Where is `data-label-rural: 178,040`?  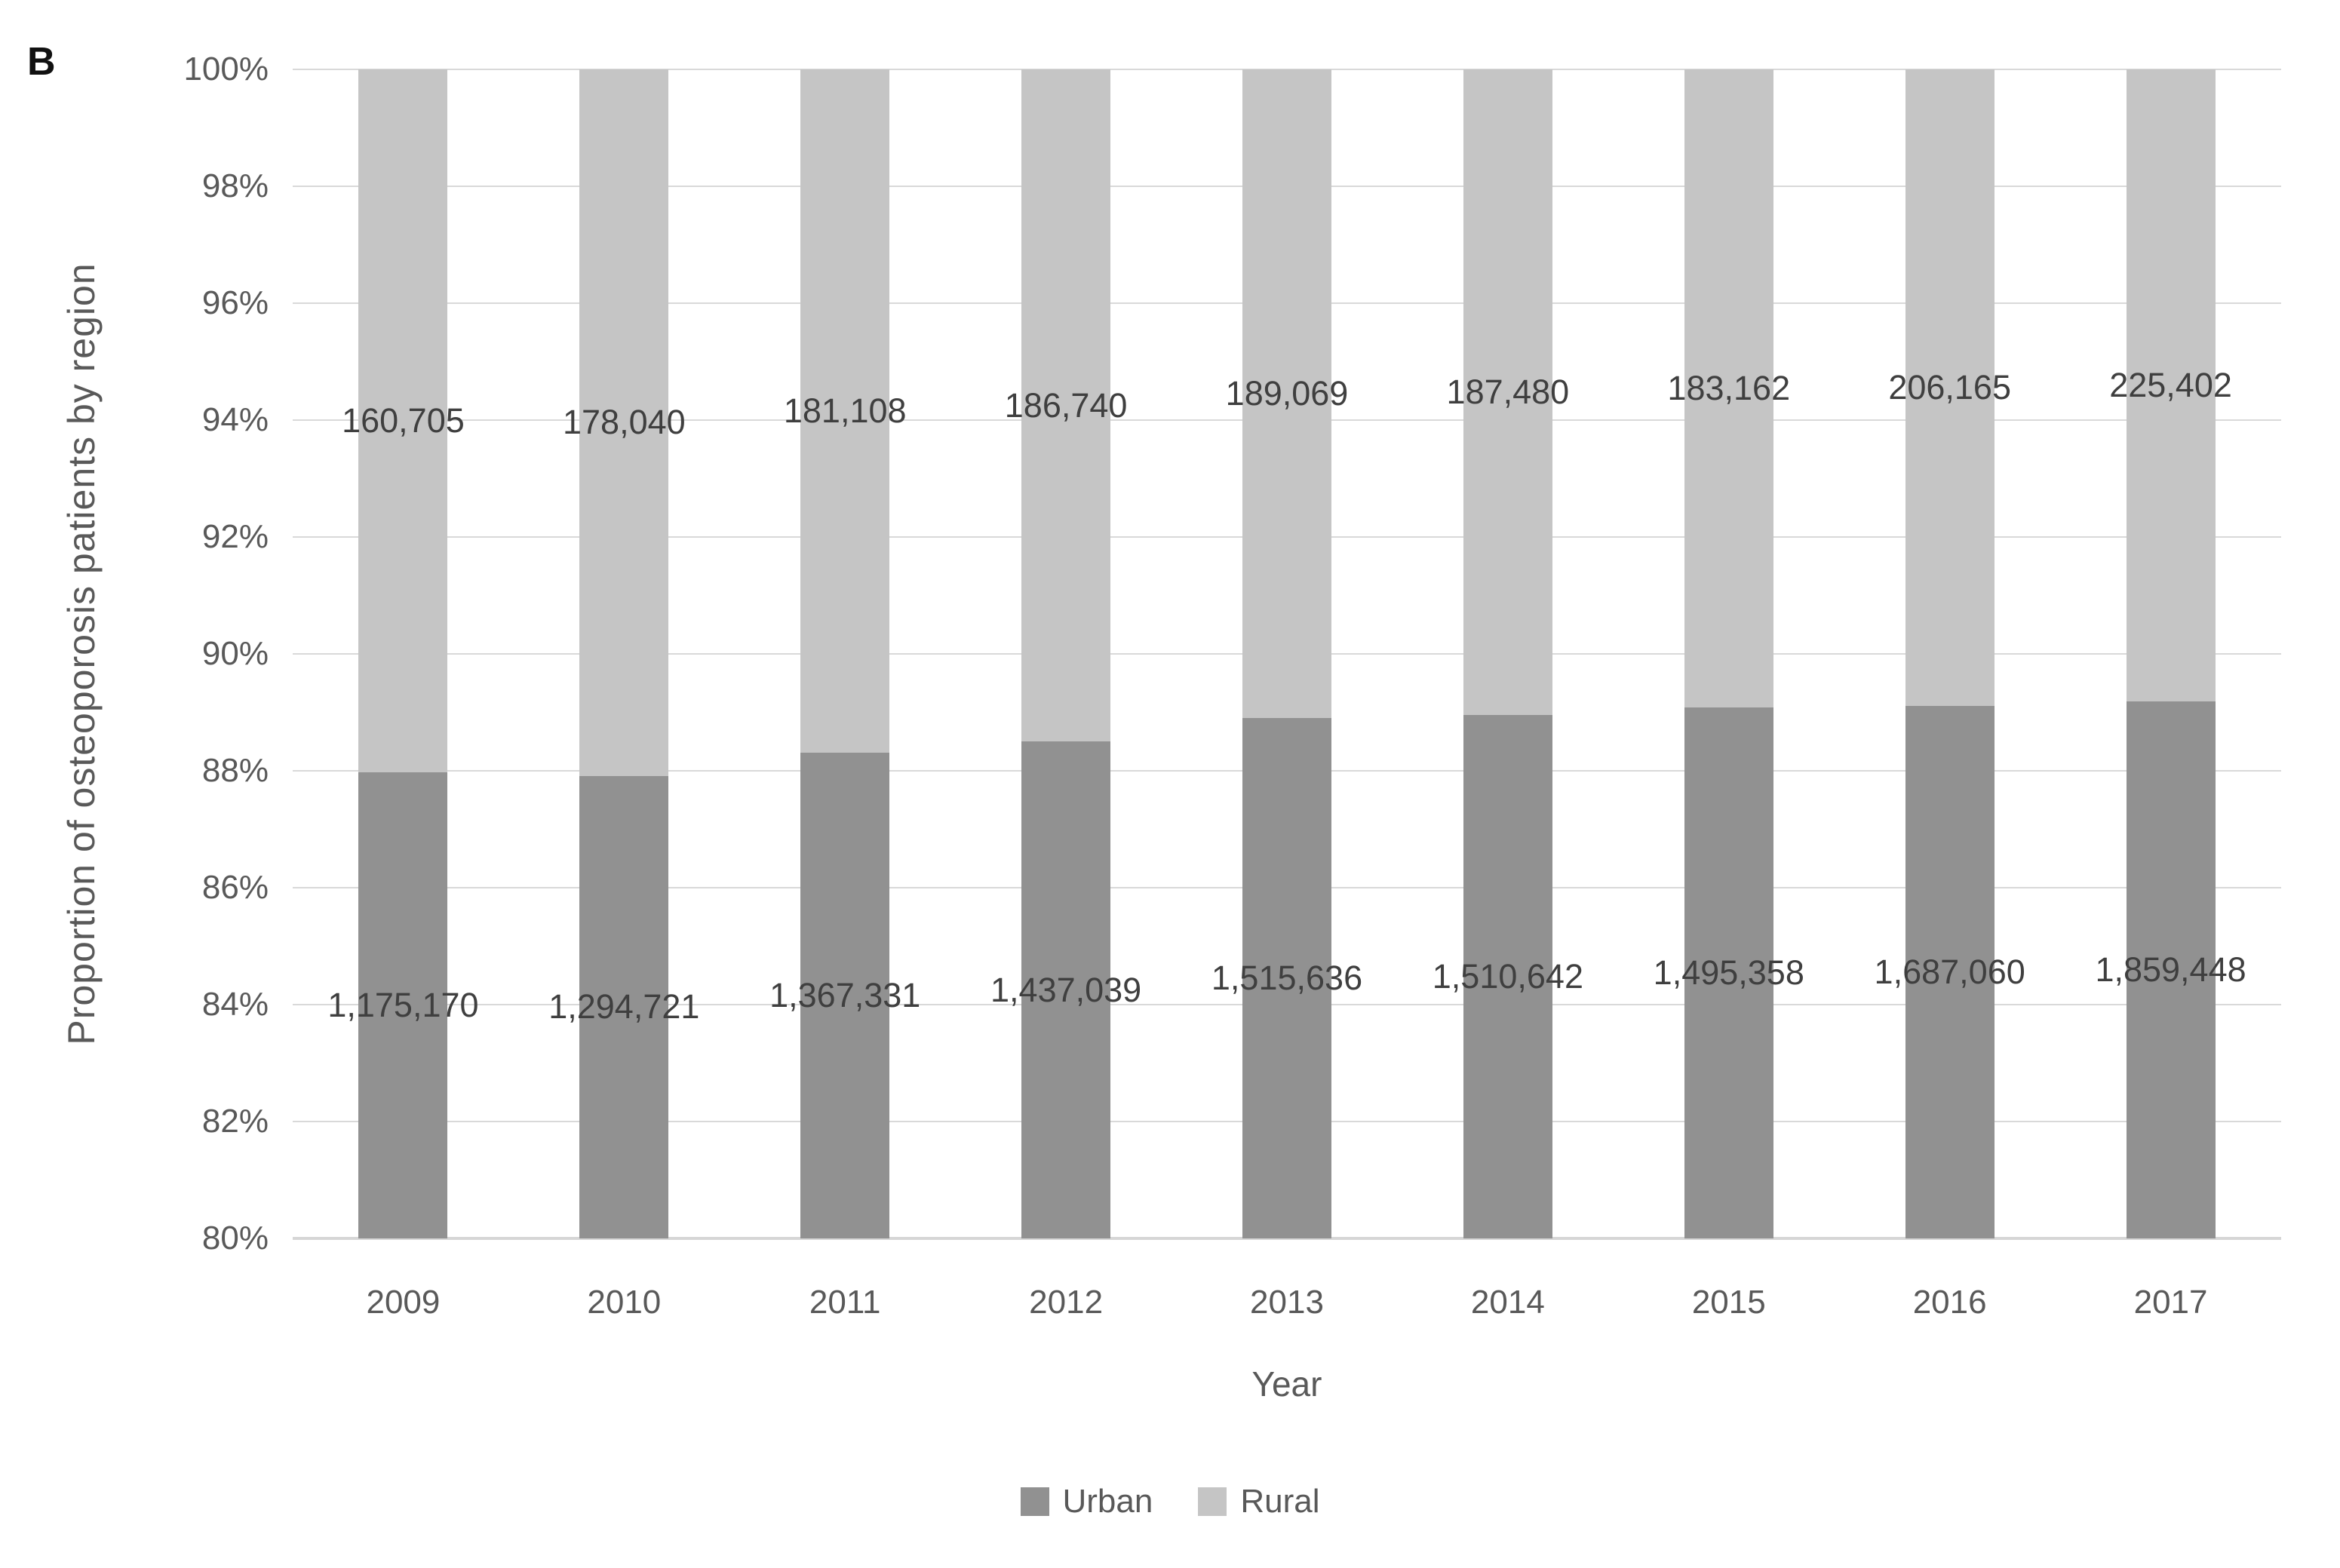 data-label-rural: 178,040 is located at coordinates (624, 423).